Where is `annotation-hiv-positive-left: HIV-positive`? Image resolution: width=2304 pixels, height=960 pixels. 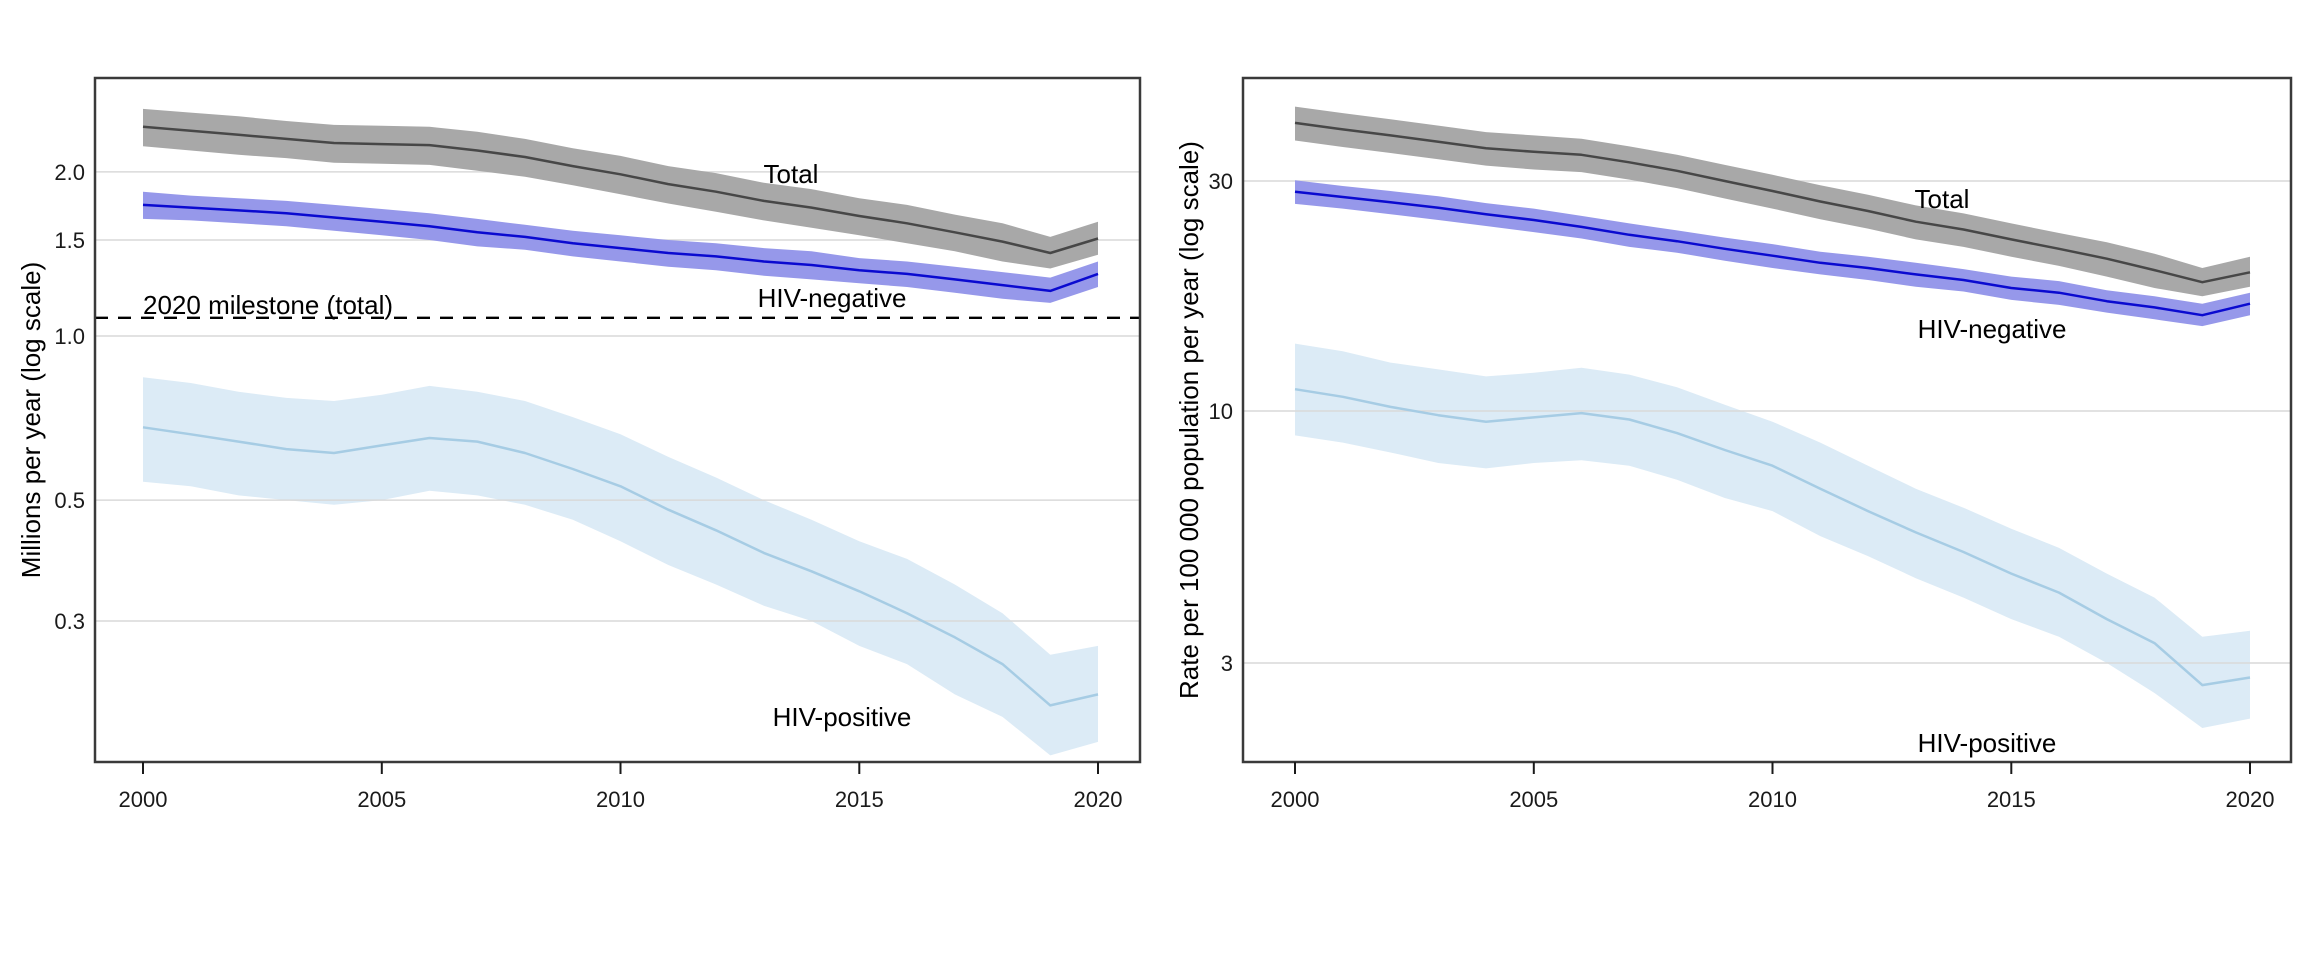 annotation-hiv-positive-left: HIV-positive is located at coordinates (842, 717).